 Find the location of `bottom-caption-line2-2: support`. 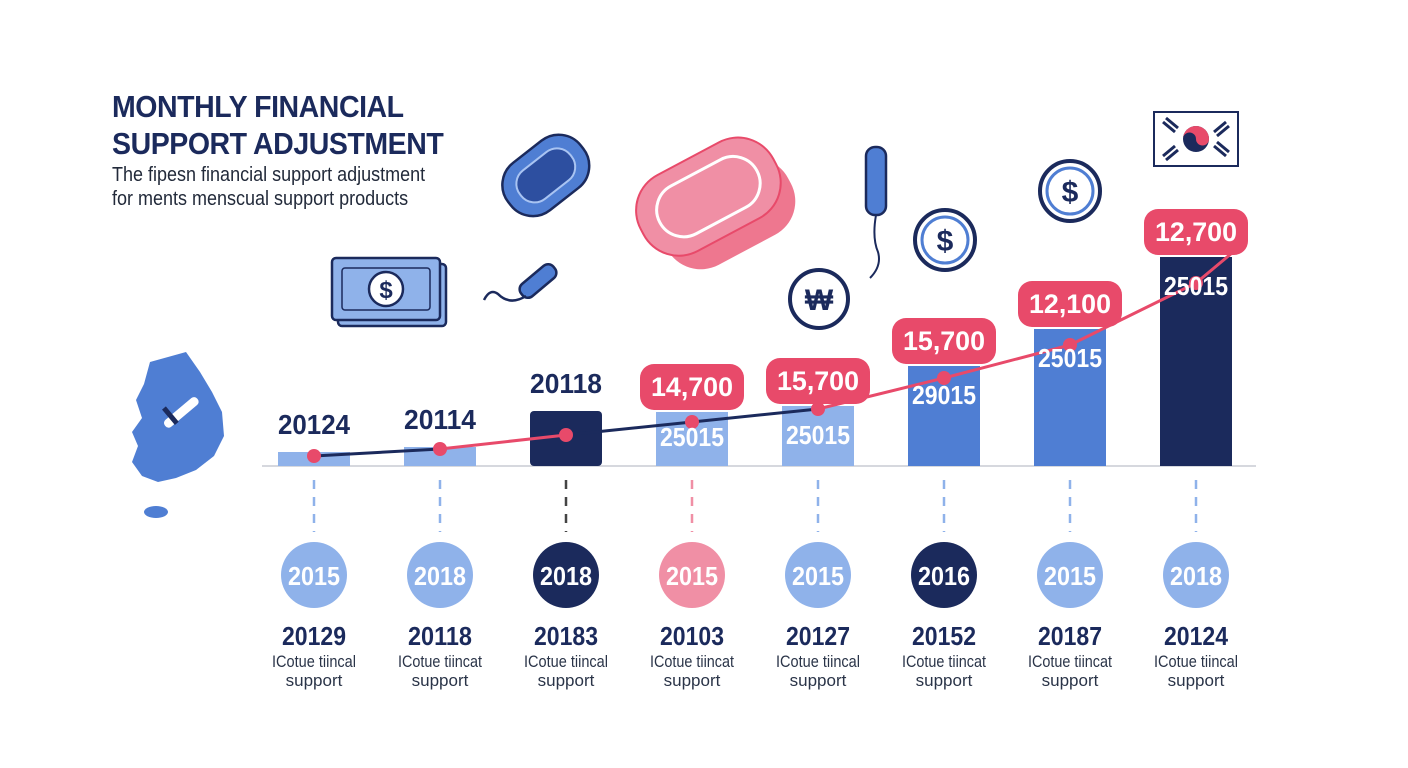

bottom-caption-line2-2: support is located at coordinates (440, 680).